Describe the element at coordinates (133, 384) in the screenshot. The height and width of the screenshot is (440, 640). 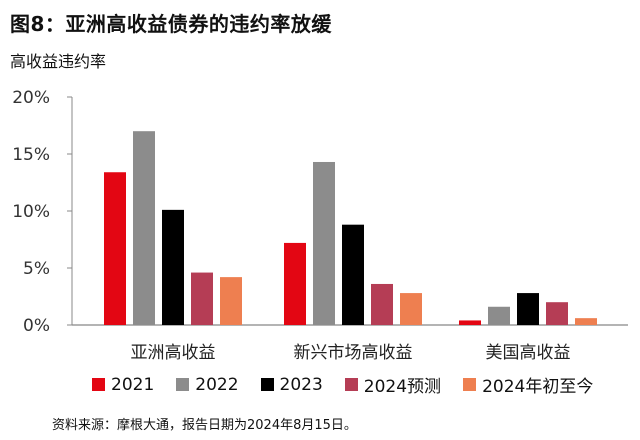
I see `legend-label: 2021` at that location.